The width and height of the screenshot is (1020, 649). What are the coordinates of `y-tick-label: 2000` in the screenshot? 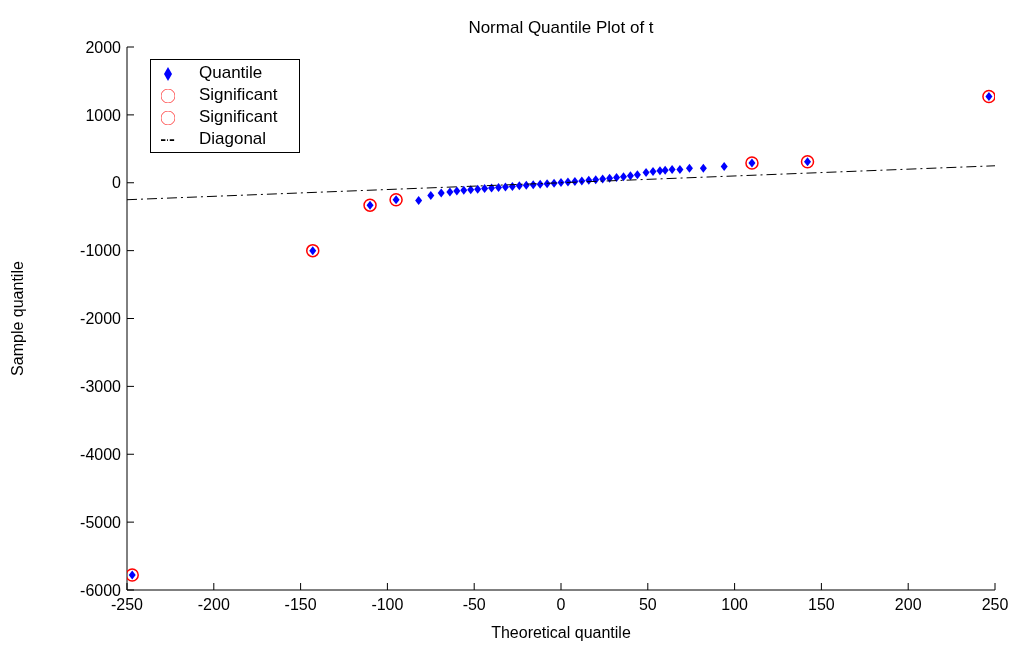 It's located at (103, 47).